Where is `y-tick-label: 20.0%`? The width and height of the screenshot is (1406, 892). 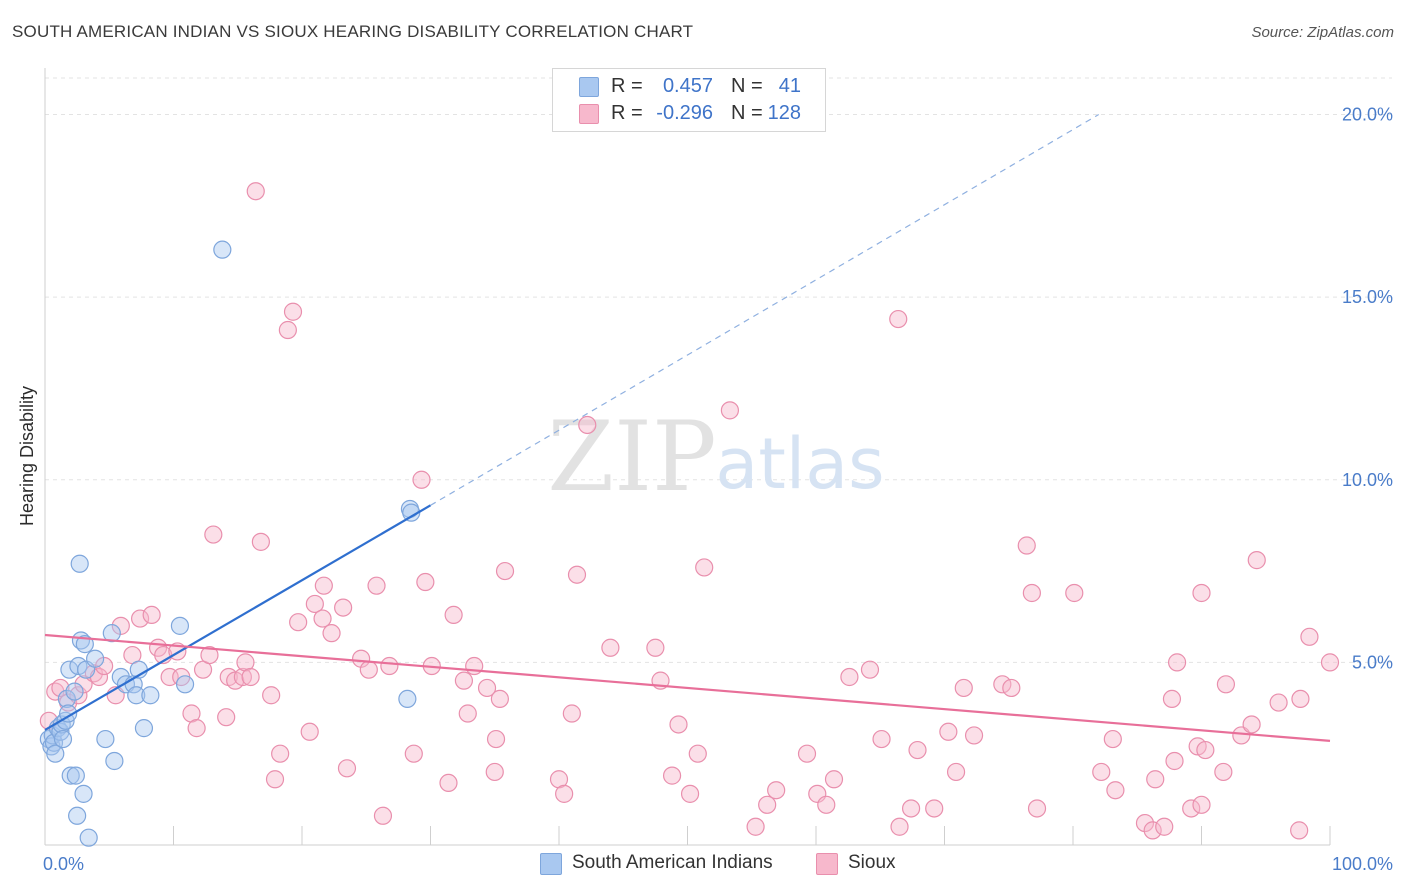
y-tick-label: 20.0% is located at coordinates (1367, 115).